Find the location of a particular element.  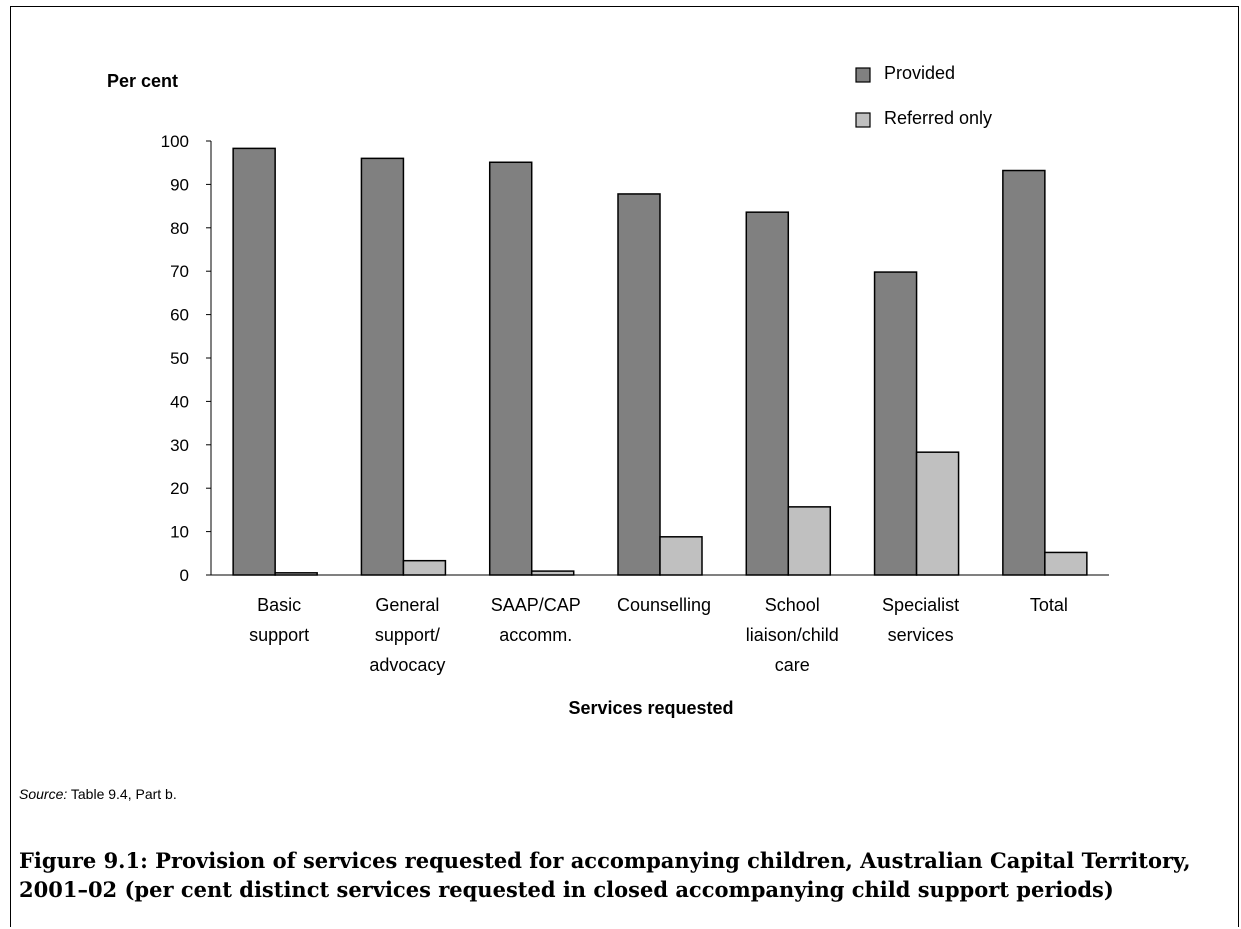

y-tick-label: 50 is located at coordinates (179, 358).